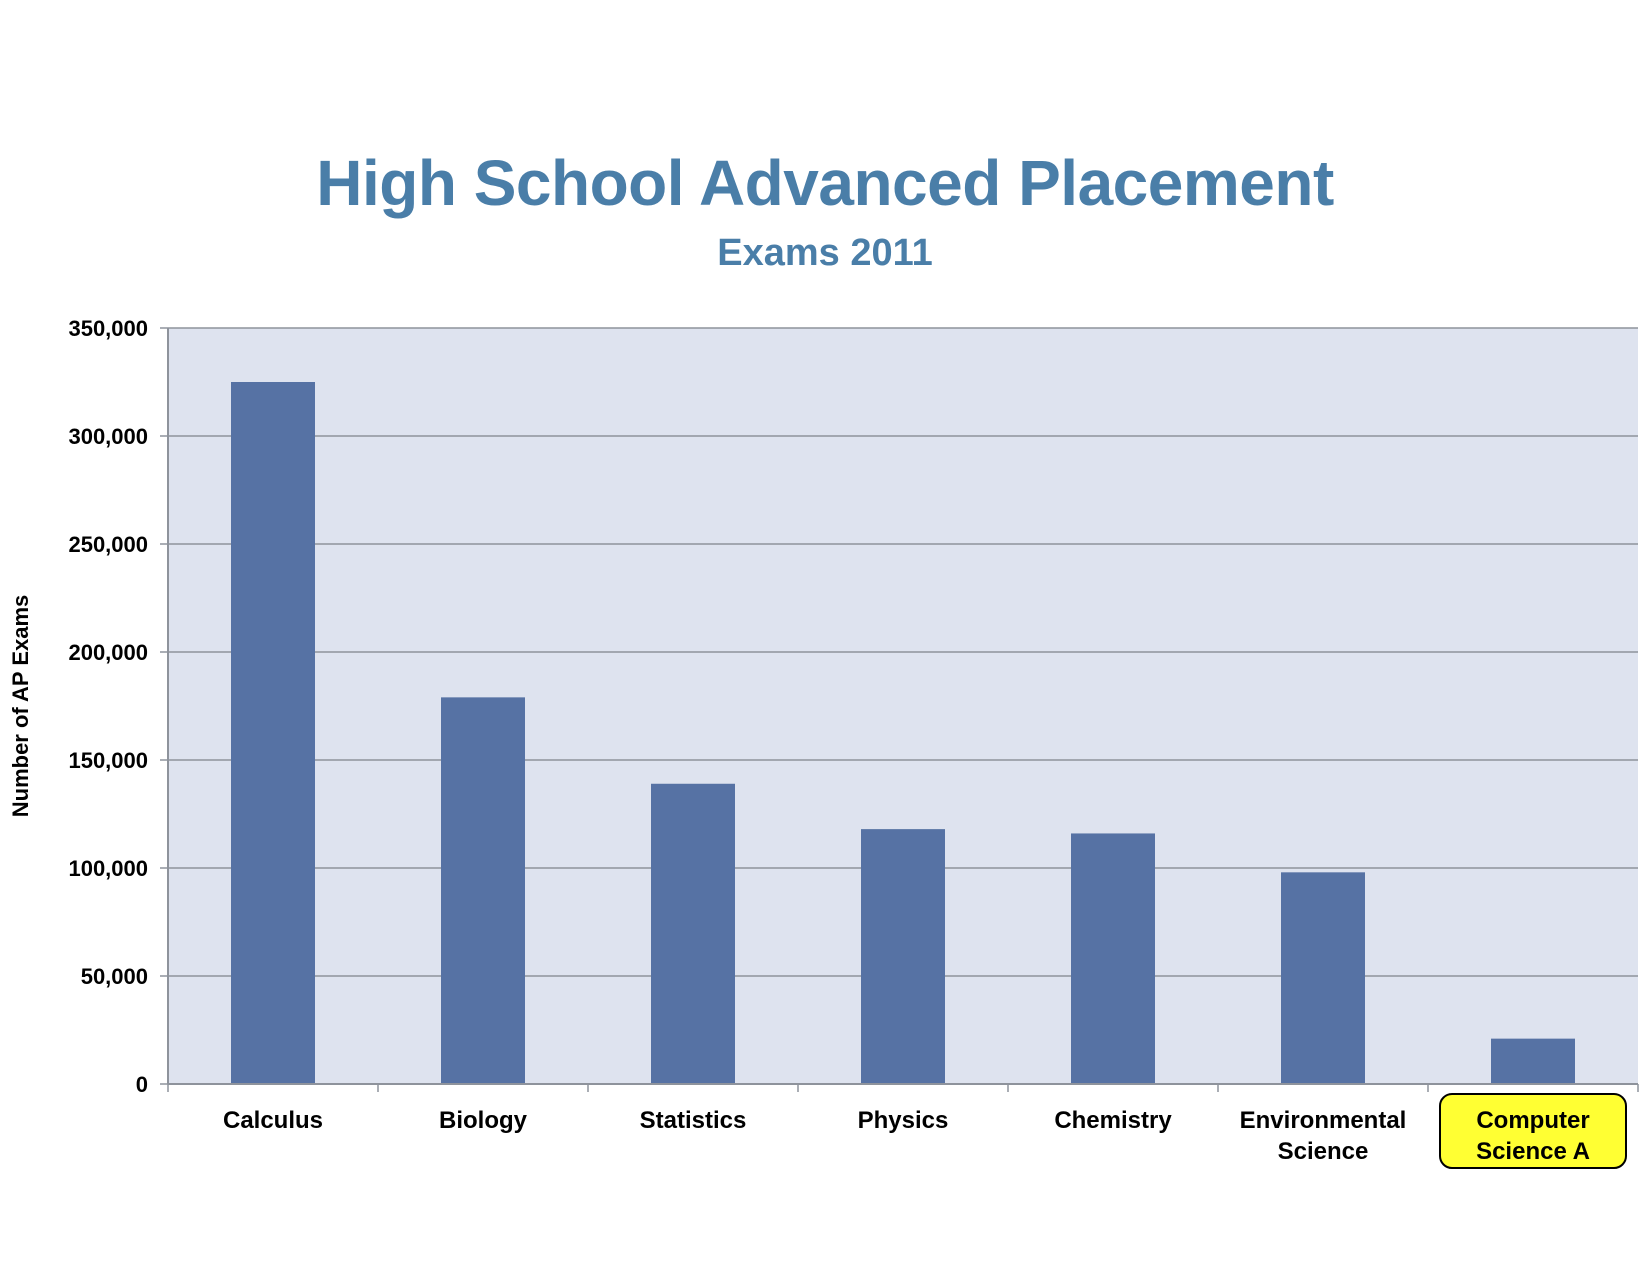  Describe the element at coordinates (483, 1120) in the screenshot. I see `x-tick-label: Biology` at that location.